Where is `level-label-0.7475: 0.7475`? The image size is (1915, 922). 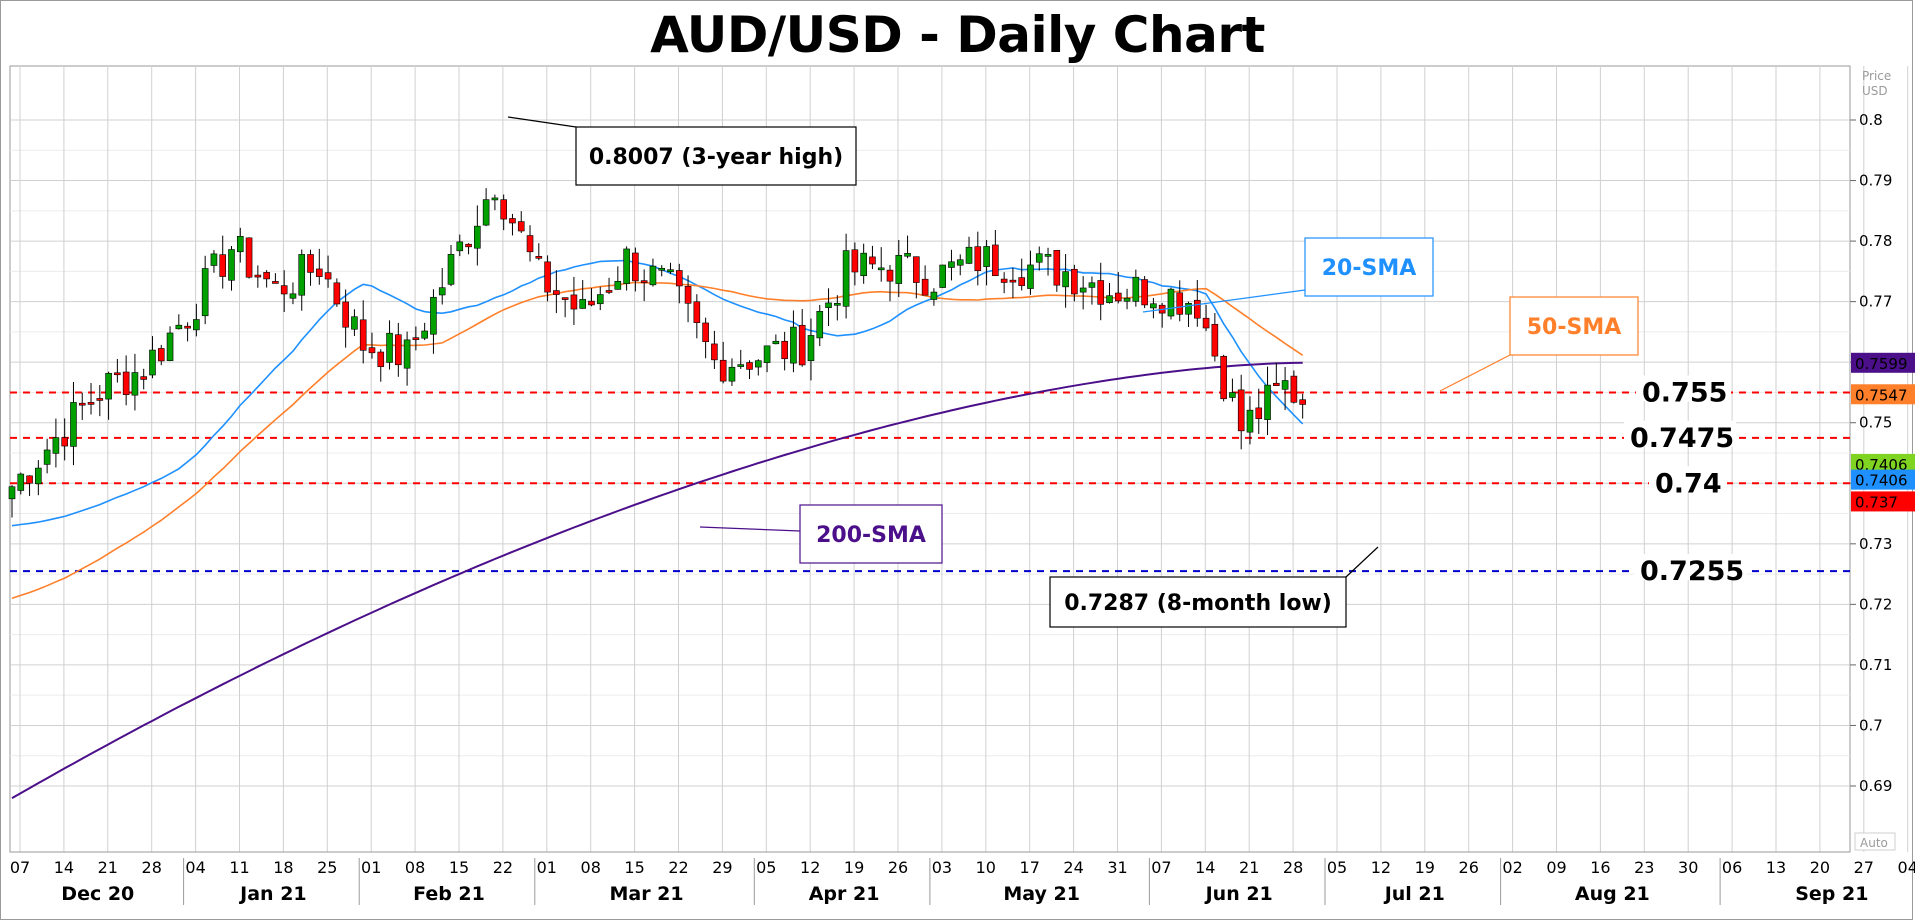 level-label-0.7475: 0.7475 is located at coordinates (1682, 438).